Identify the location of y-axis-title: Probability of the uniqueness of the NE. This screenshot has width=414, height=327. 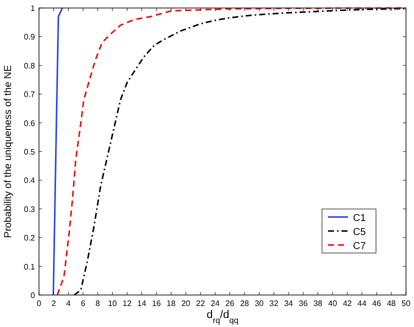
(8, 151).